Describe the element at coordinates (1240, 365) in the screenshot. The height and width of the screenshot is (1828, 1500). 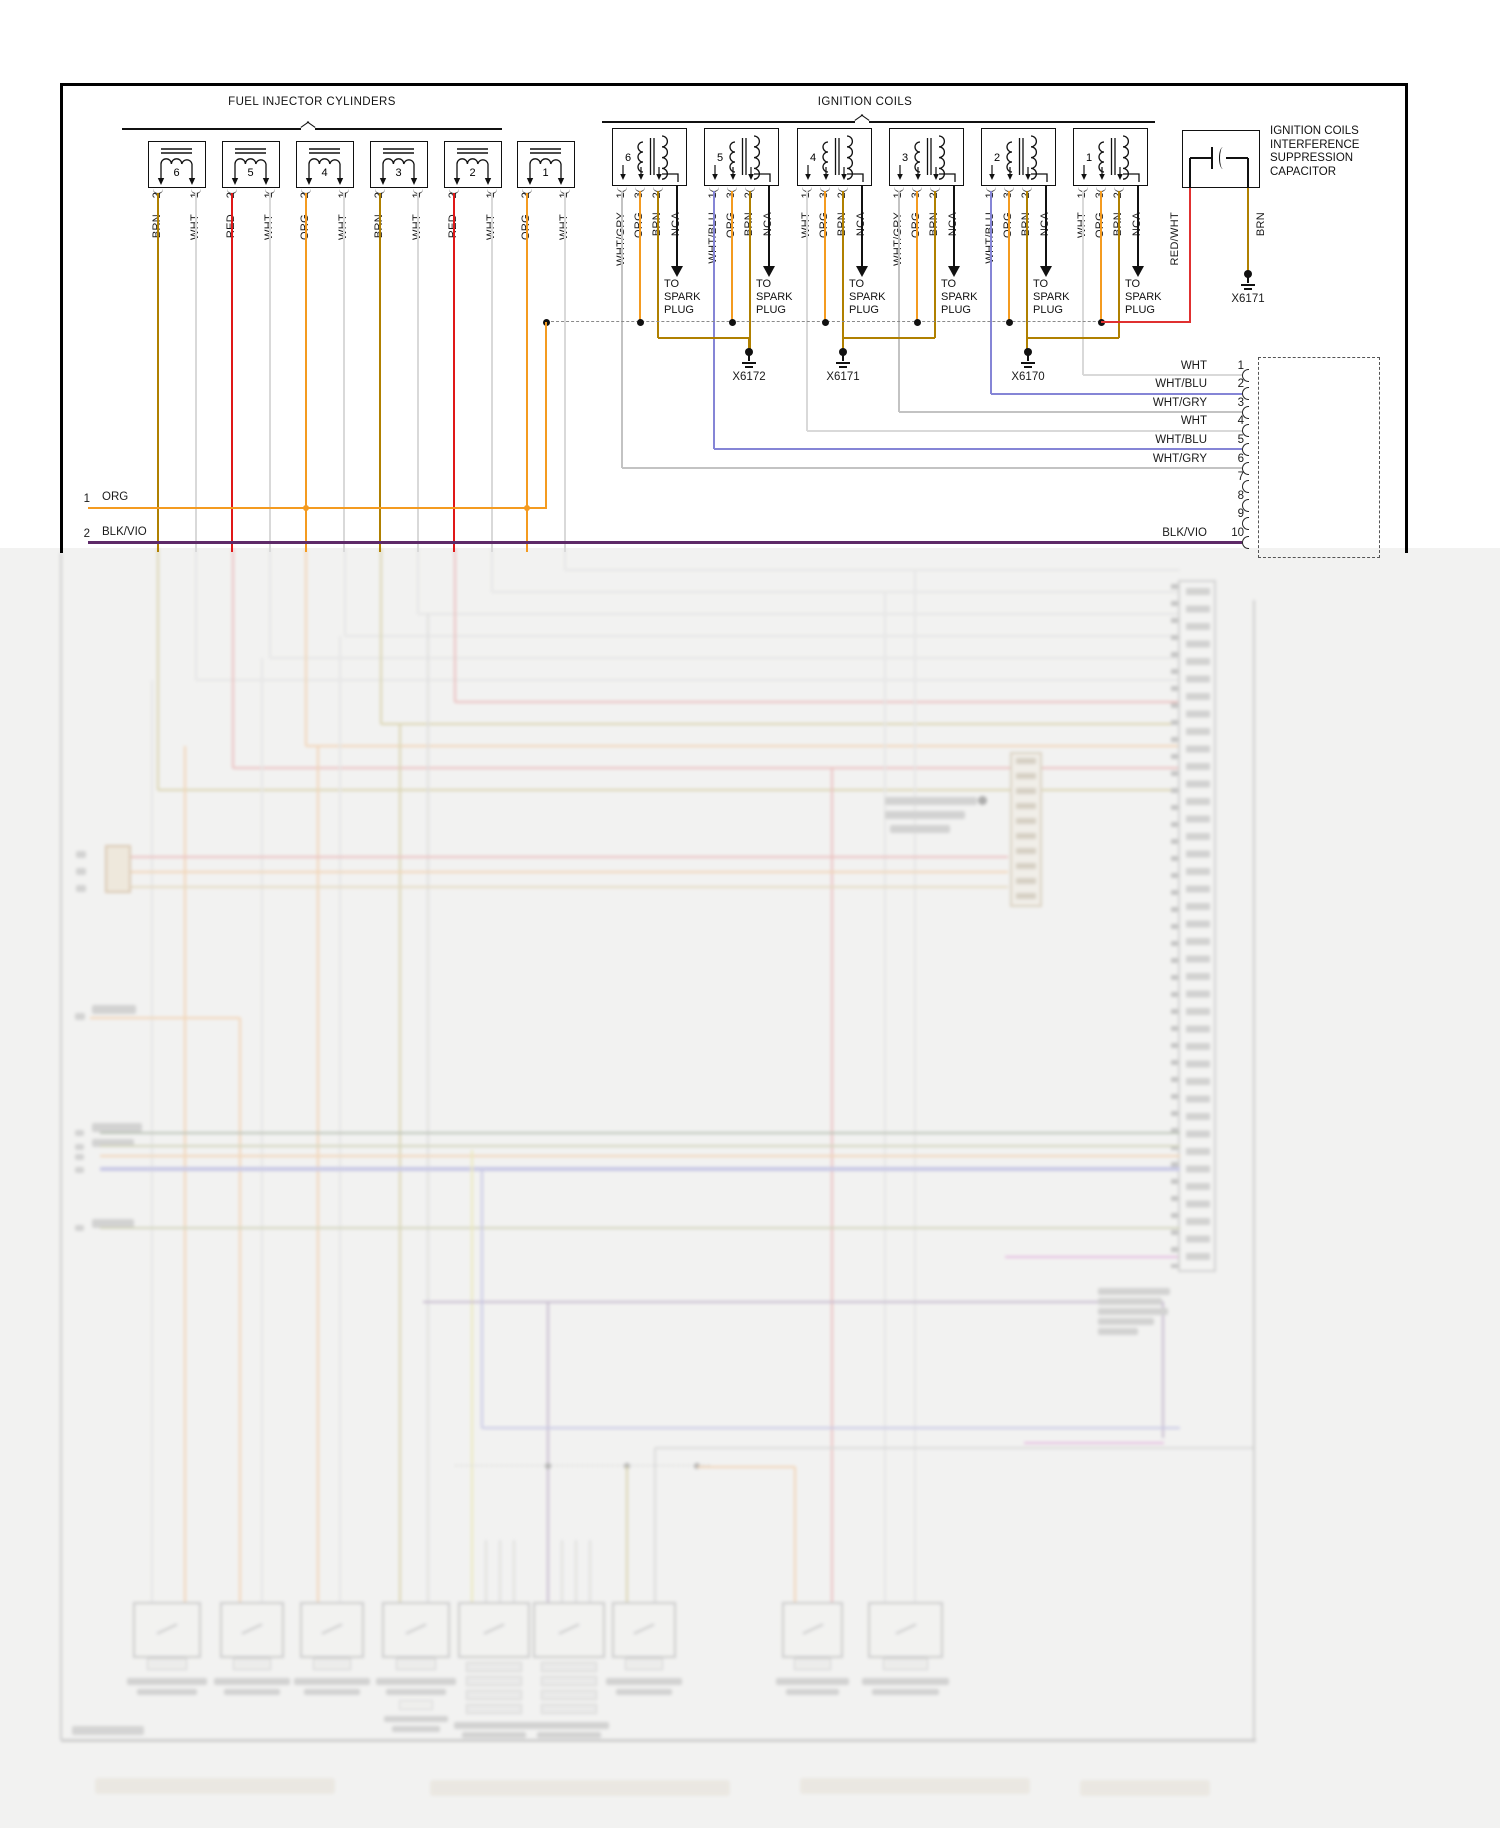
I see `ecm-row-number: 1` at that location.